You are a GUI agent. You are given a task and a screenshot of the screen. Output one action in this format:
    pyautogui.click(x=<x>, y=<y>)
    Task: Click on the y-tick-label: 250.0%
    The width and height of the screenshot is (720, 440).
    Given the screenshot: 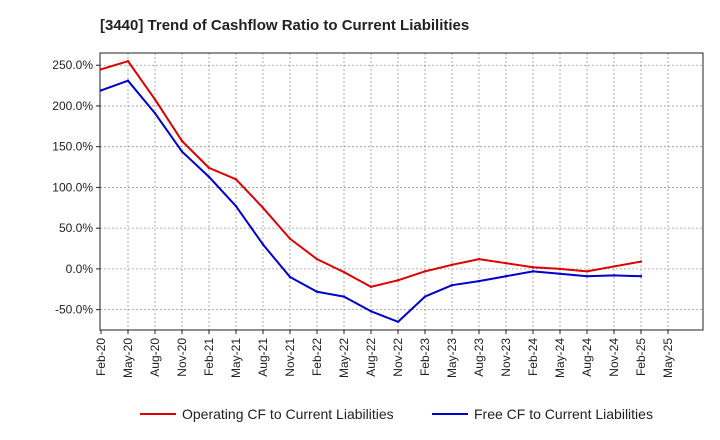 What is the action you would take?
    pyautogui.click(x=72, y=65)
    